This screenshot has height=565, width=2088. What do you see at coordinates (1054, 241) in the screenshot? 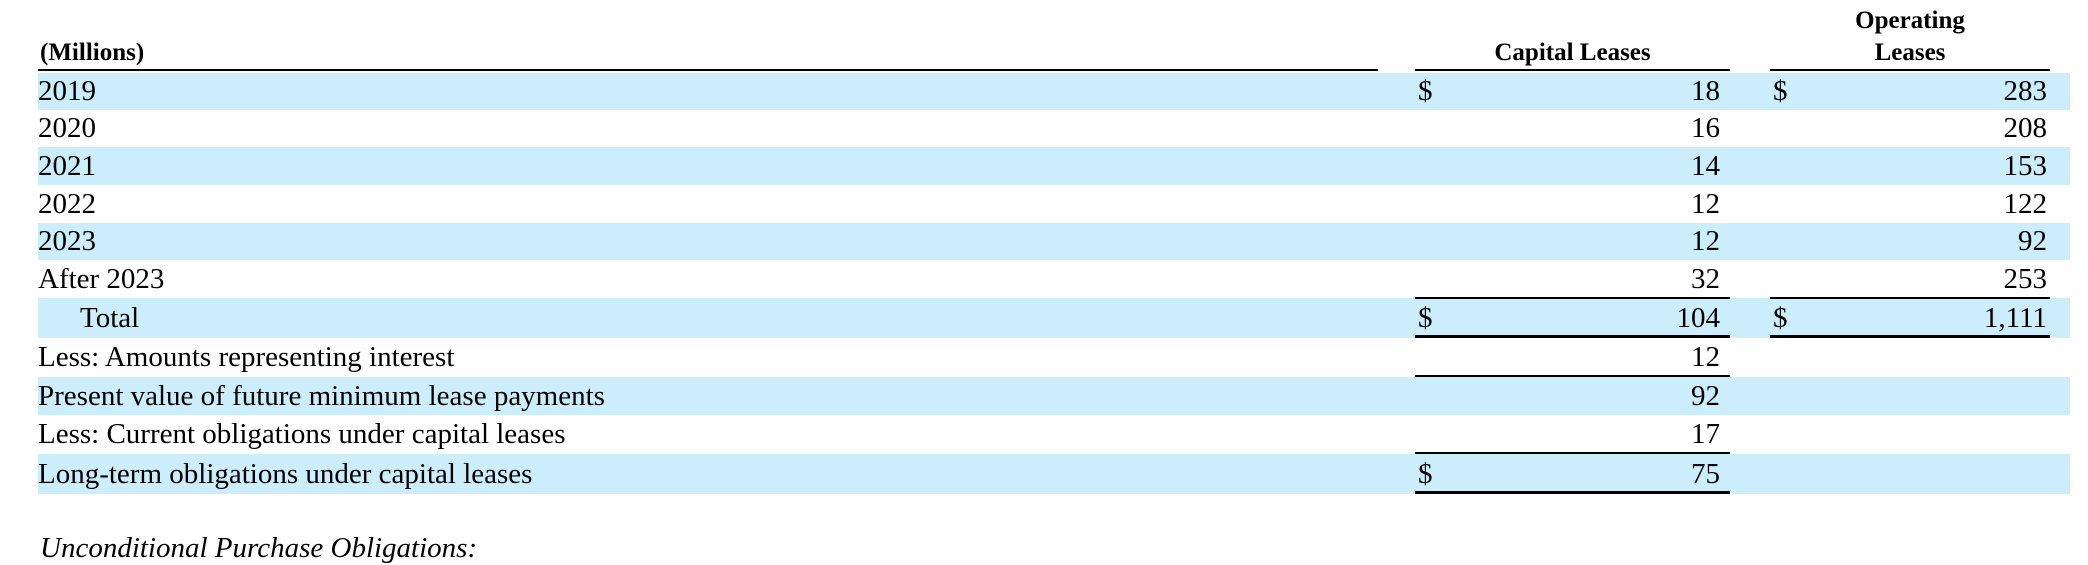
I see `table-row: 2023 12 92` at bounding box center [1054, 241].